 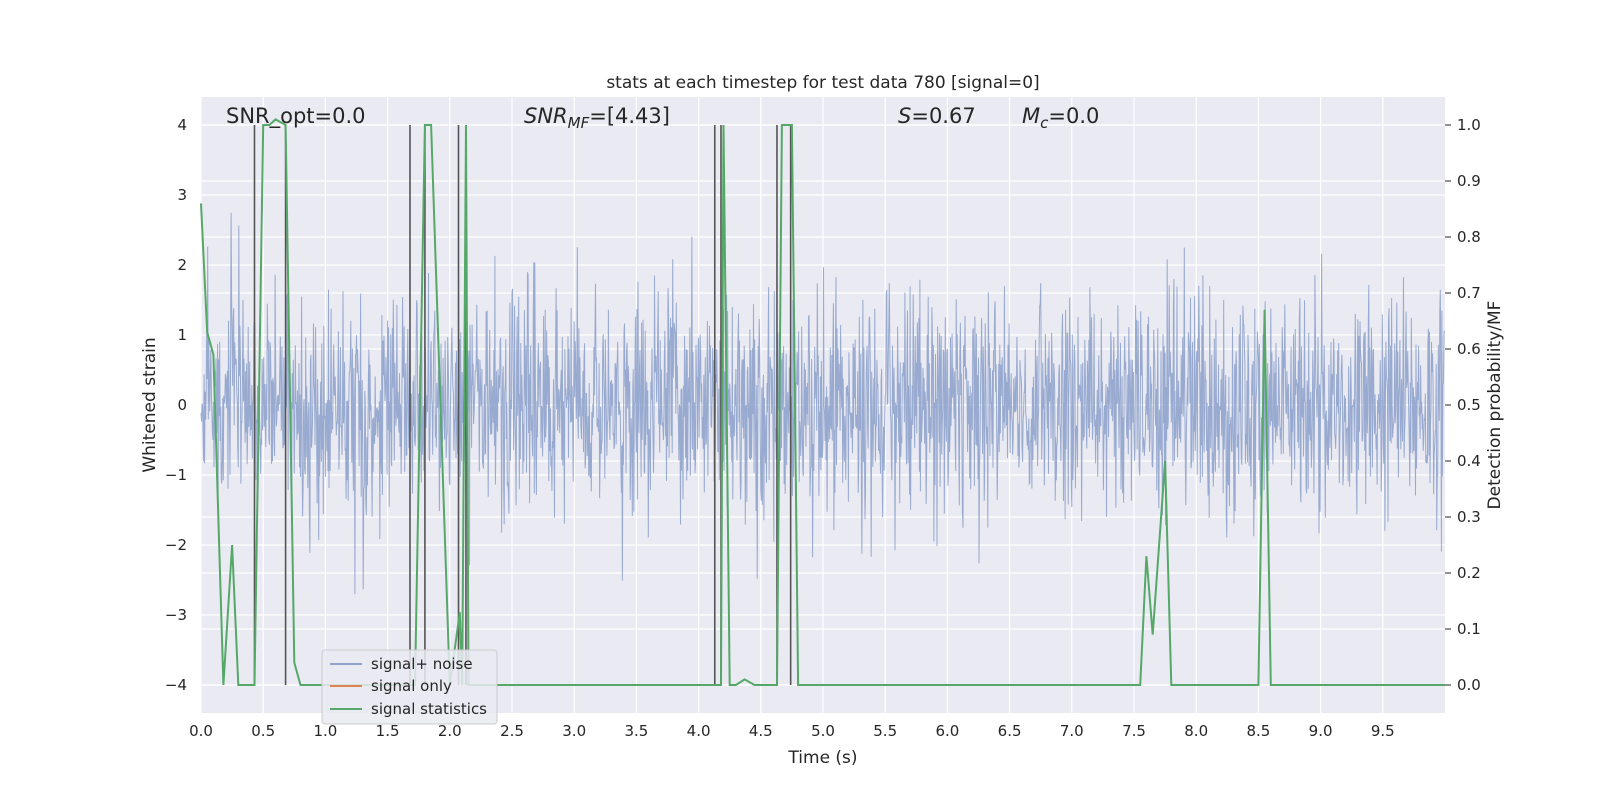 I want to click on mc-annotation: Mc=0.0, so click(x=1060, y=118).